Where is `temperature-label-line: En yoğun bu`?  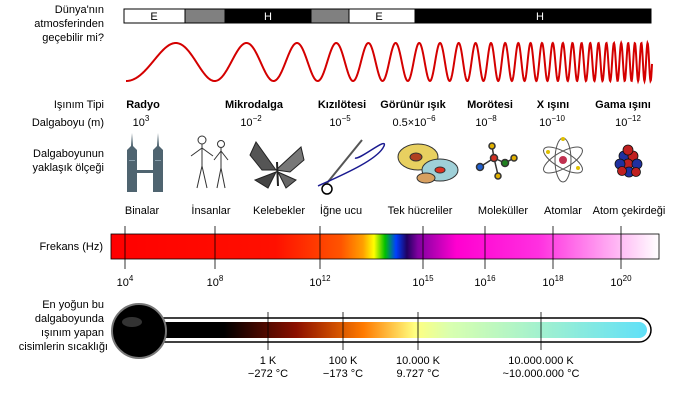 temperature-label-line: En yoğun bu is located at coordinates (73, 305).